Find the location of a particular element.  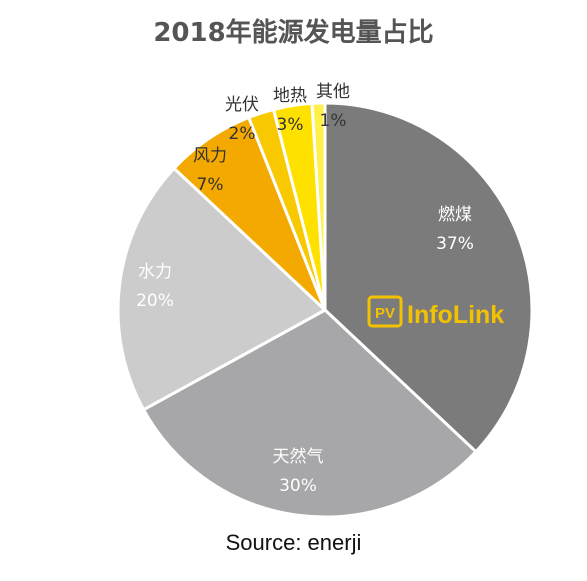

slice-label: 燃煤 is located at coordinates (455, 215).